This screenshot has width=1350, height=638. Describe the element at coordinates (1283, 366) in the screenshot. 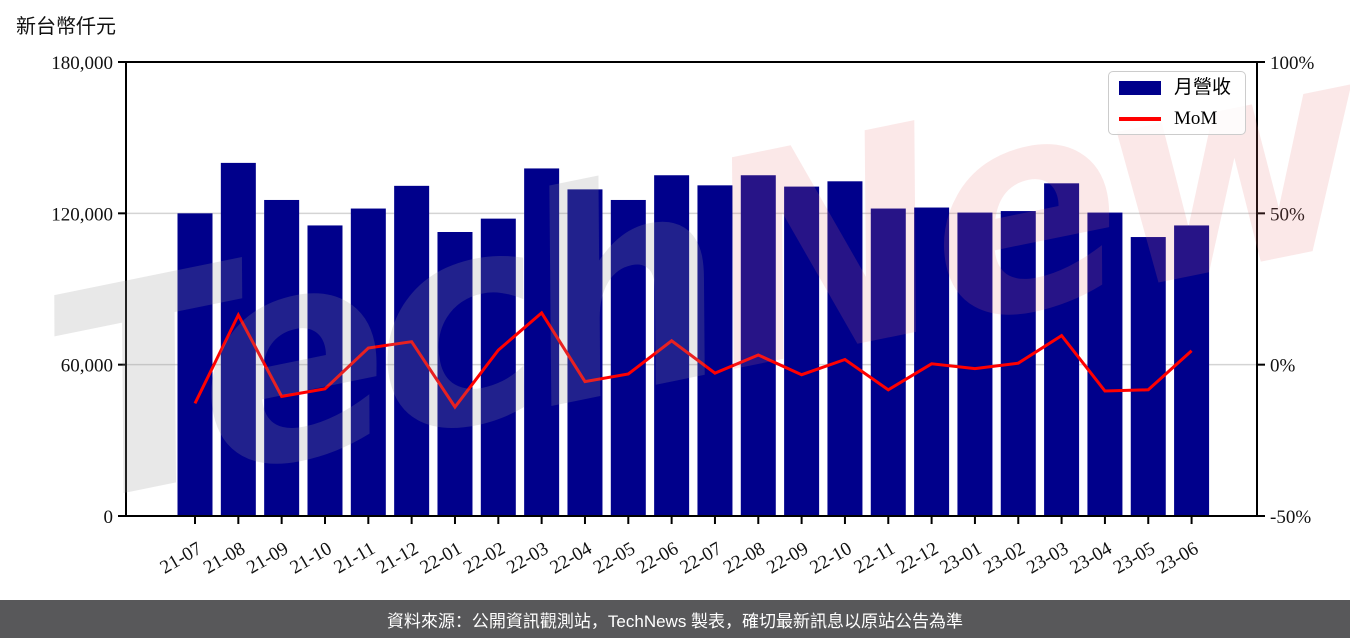

I see `y-right-tick-label-0: 0%` at that location.